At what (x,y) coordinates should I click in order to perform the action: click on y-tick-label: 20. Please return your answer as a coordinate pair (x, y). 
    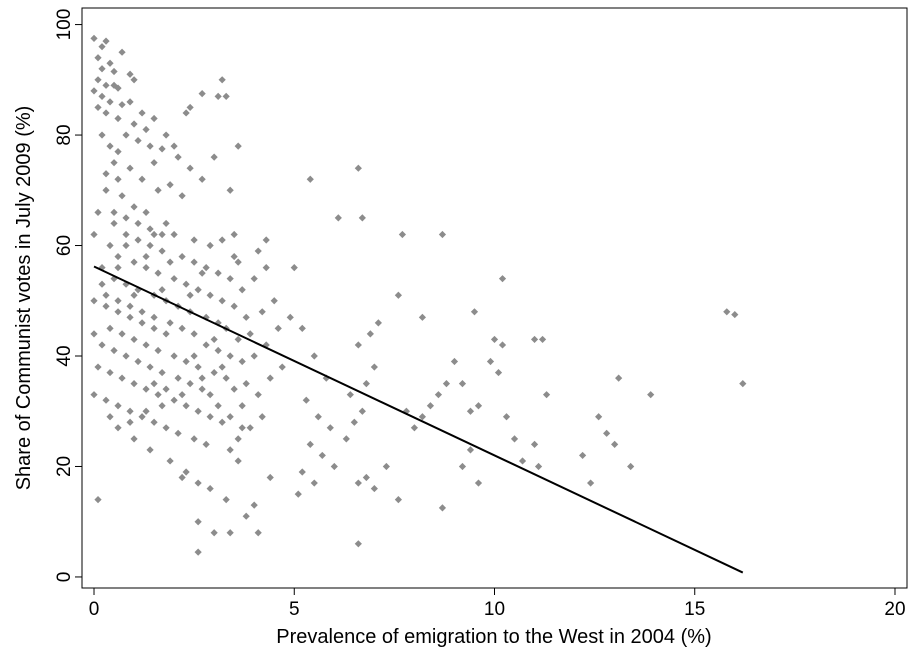
    Looking at the image, I should click on (64, 466).